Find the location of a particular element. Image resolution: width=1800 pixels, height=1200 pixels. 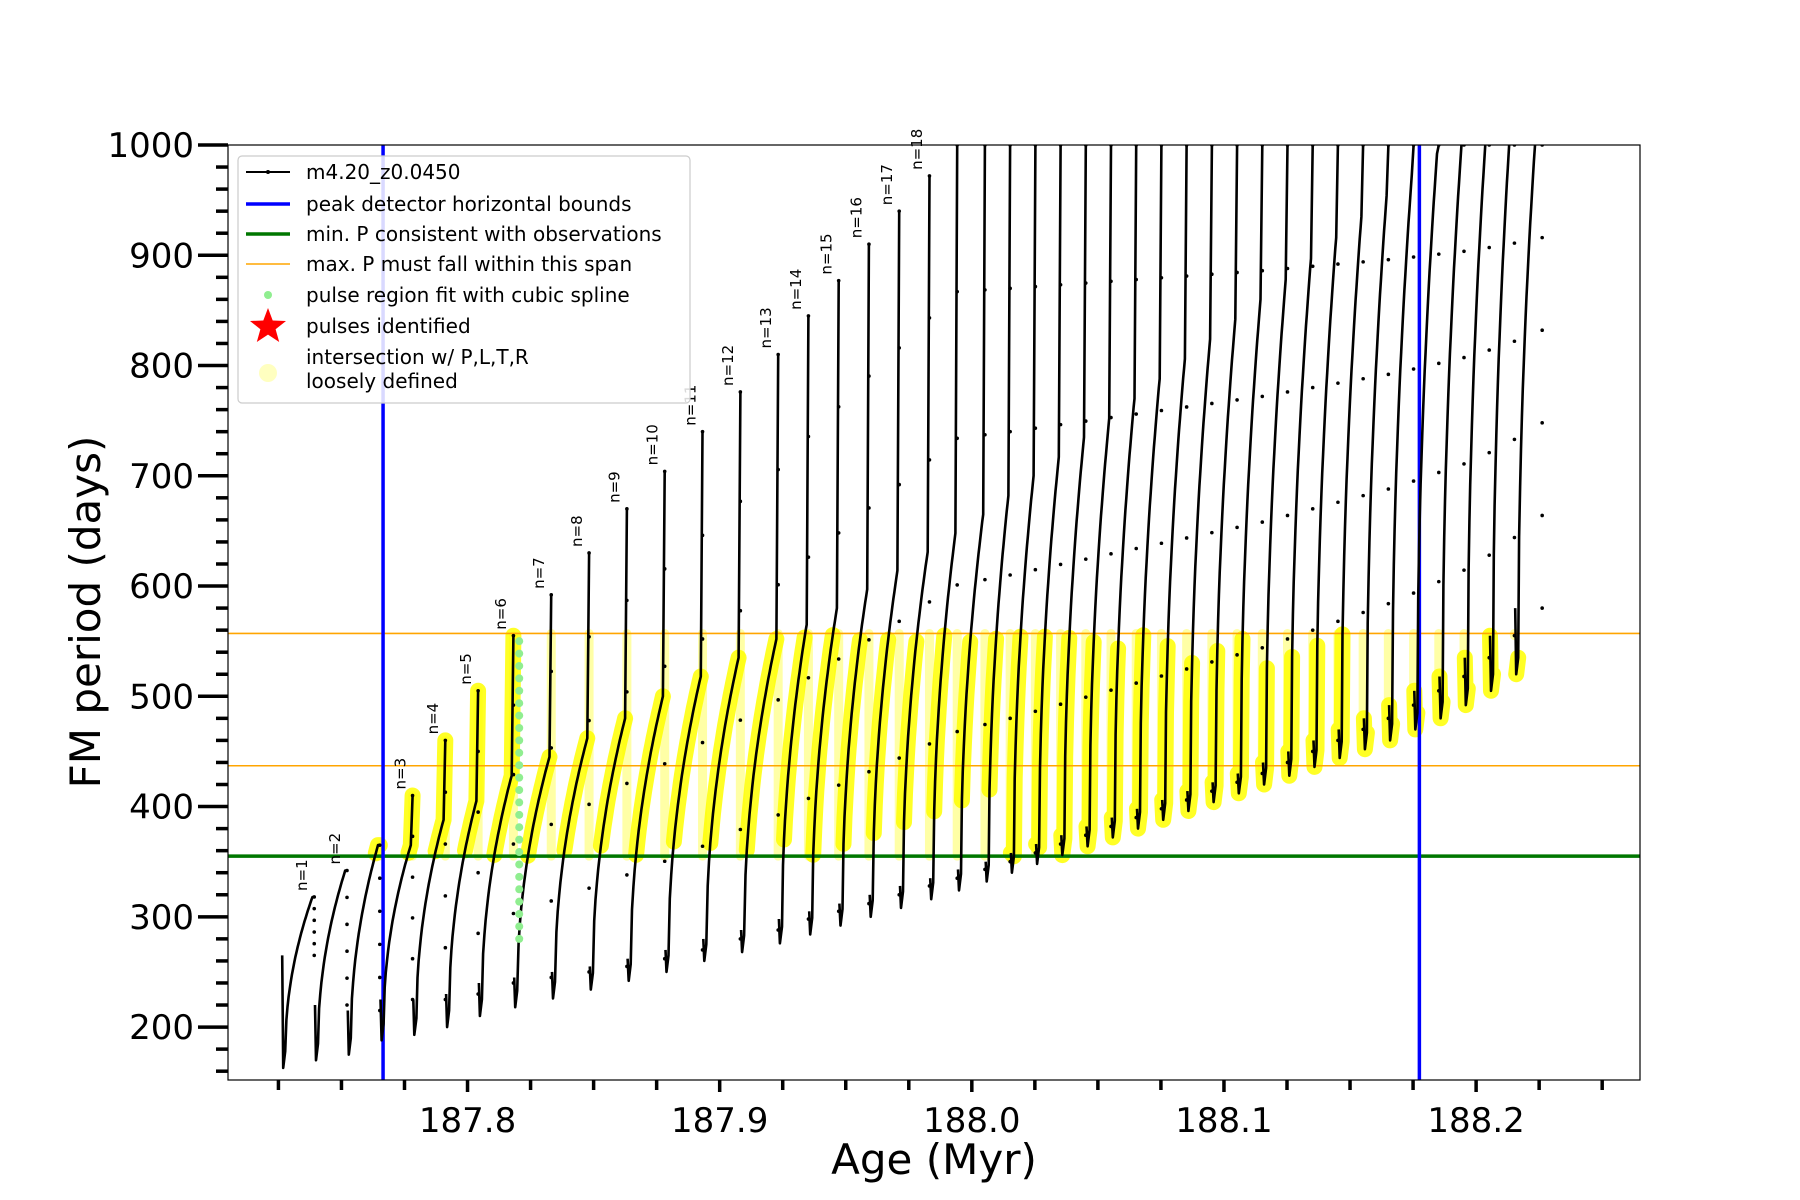

pulse-label: n=6 is located at coordinates (501, 614).